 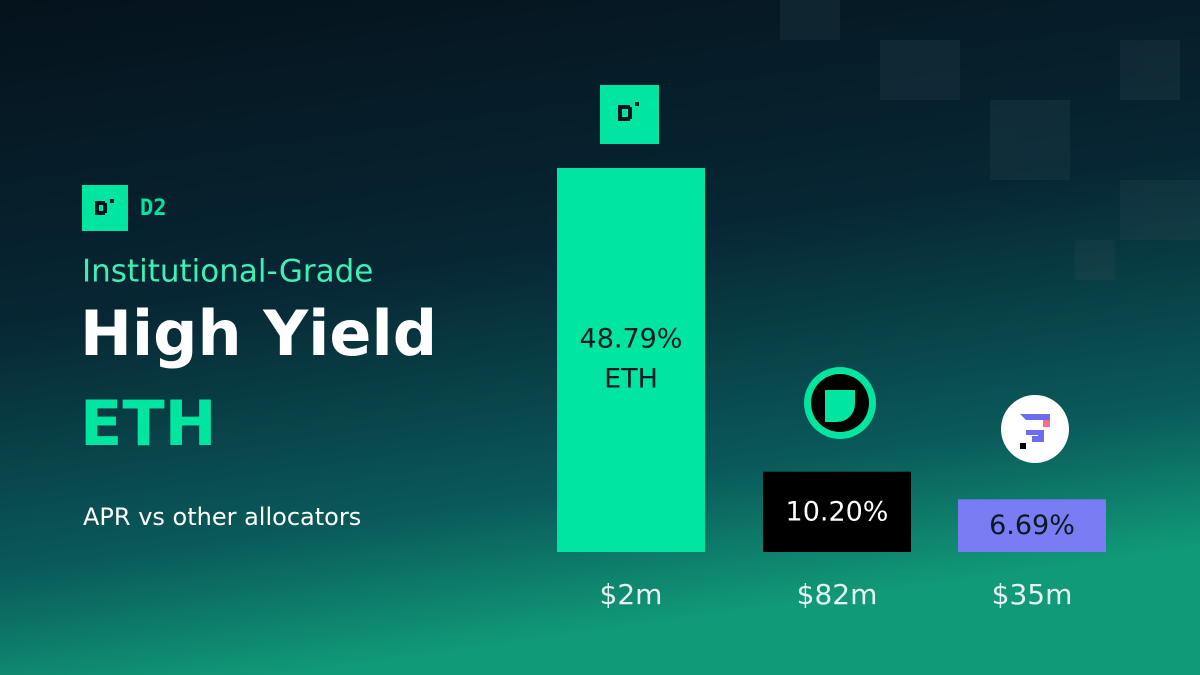 What do you see at coordinates (148, 423) in the screenshot?
I see `title-highlight: ETH` at bounding box center [148, 423].